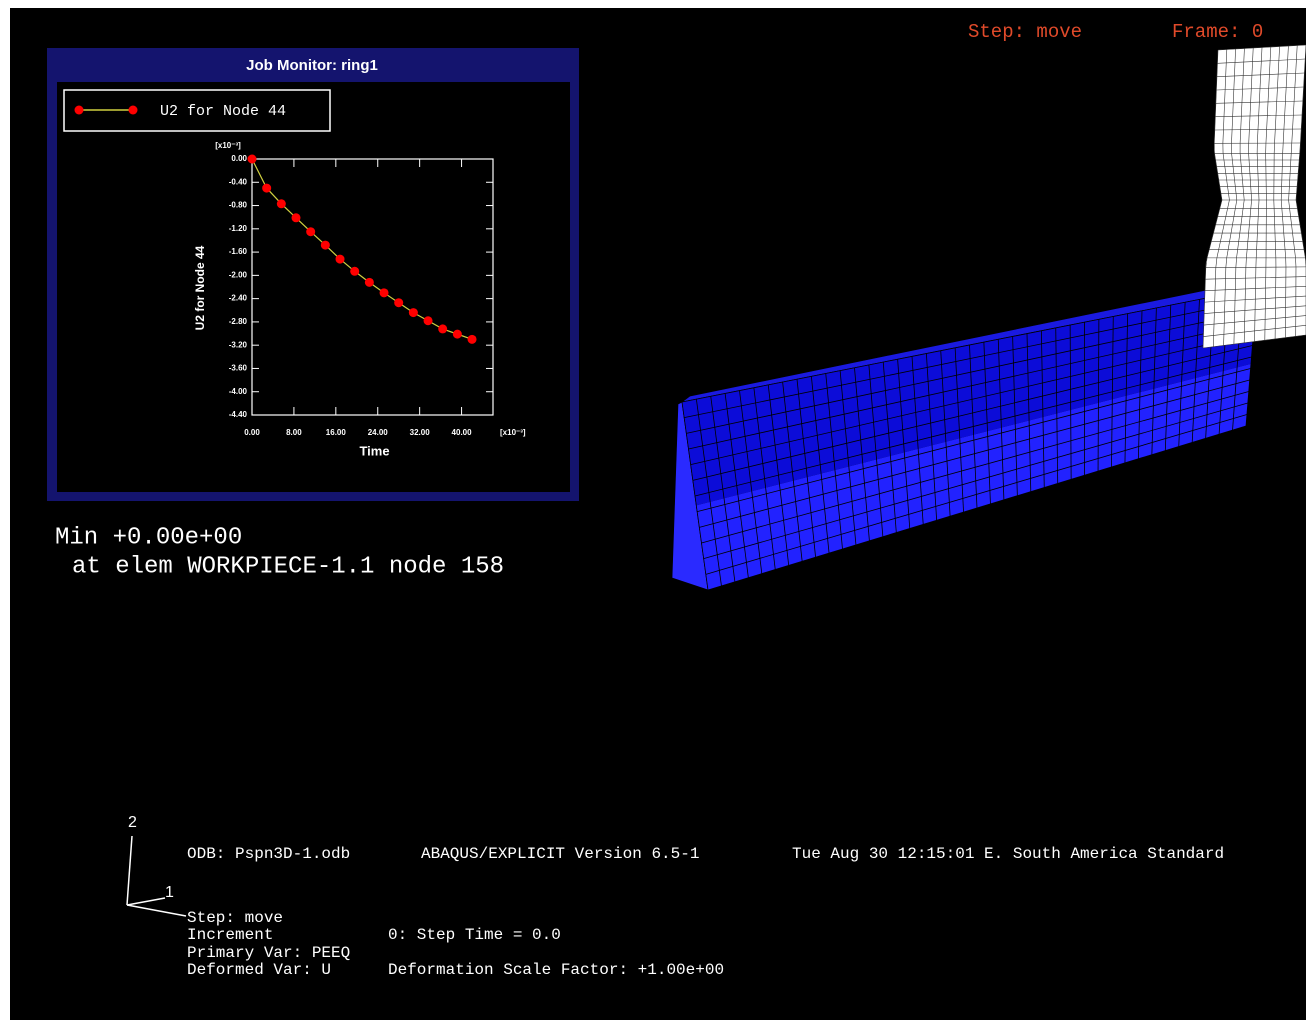 This screenshot has height=1022, width=1306. I want to click on min-location: at elem WORKPIECE-1.1 node 158, so click(288, 566).